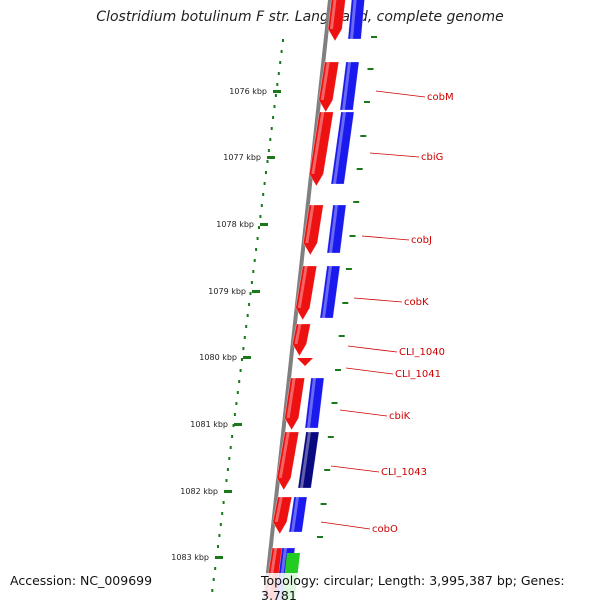 This screenshot has height=600, width=600. Describe the element at coordinates (421, 240) in the screenshot. I see `gene-label: cobJ` at that location.